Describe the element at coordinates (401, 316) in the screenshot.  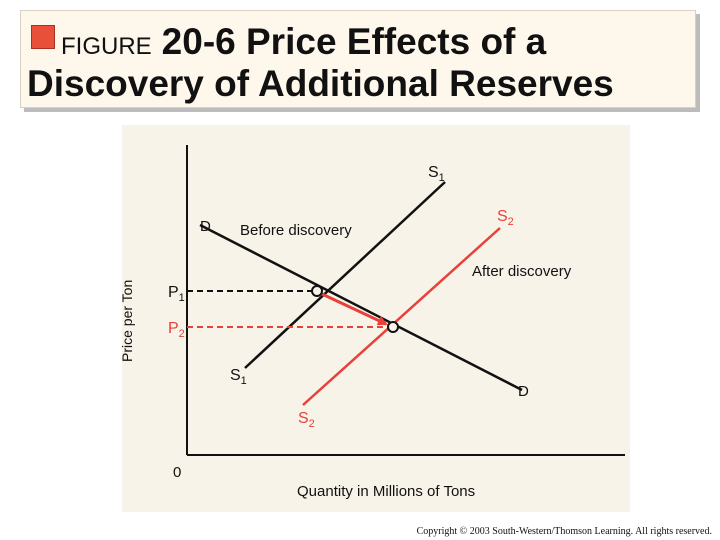
I see `supply-curve-s2` at that location.